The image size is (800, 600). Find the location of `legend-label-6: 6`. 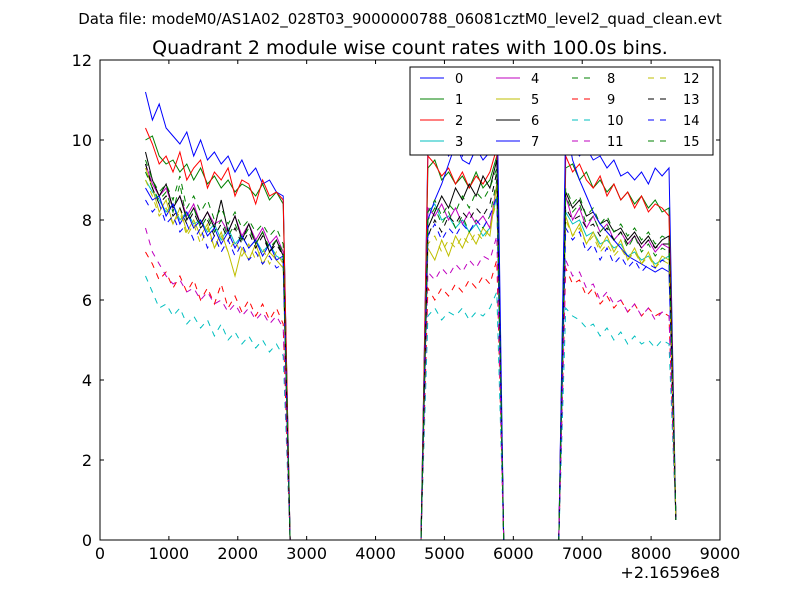

legend-label-6: 6 is located at coordinates (535, 121).